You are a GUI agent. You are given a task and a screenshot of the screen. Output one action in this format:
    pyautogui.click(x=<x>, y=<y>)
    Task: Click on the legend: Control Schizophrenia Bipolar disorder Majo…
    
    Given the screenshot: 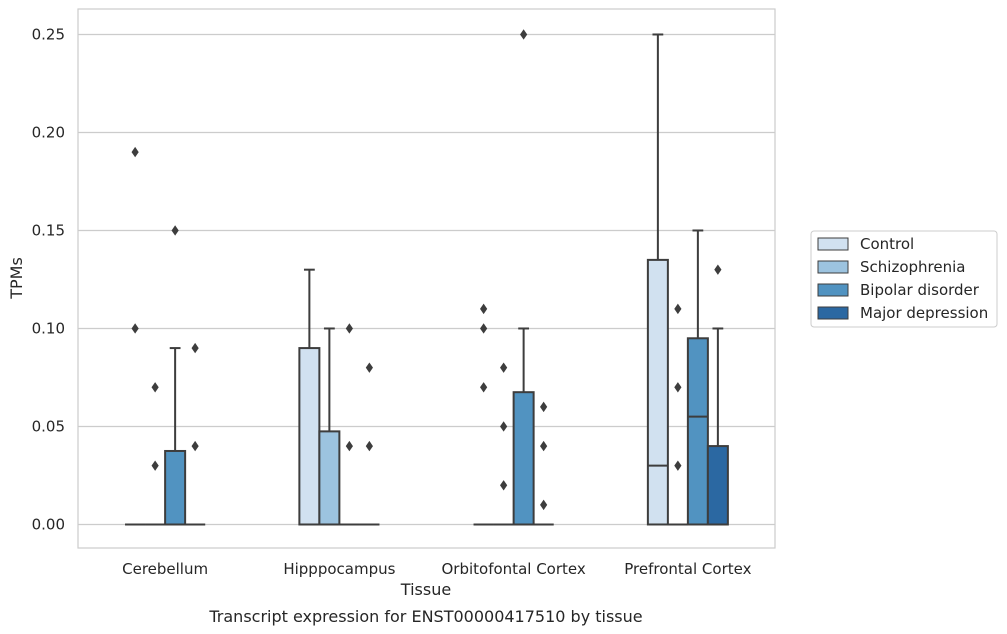 What is the action you would take?
    pyautogui.click(x=904, y=279)
    